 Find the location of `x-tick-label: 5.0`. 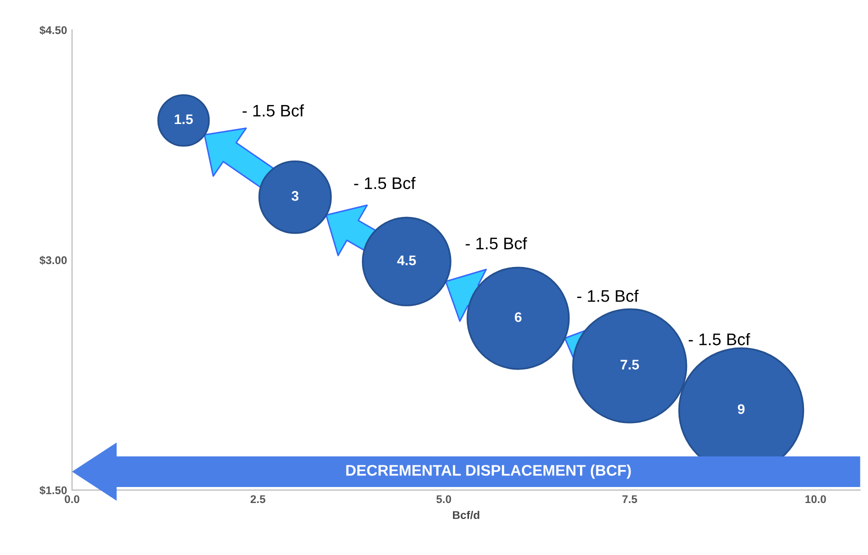

x-tick-label: 5.0 is located at coordinates (444, 499).